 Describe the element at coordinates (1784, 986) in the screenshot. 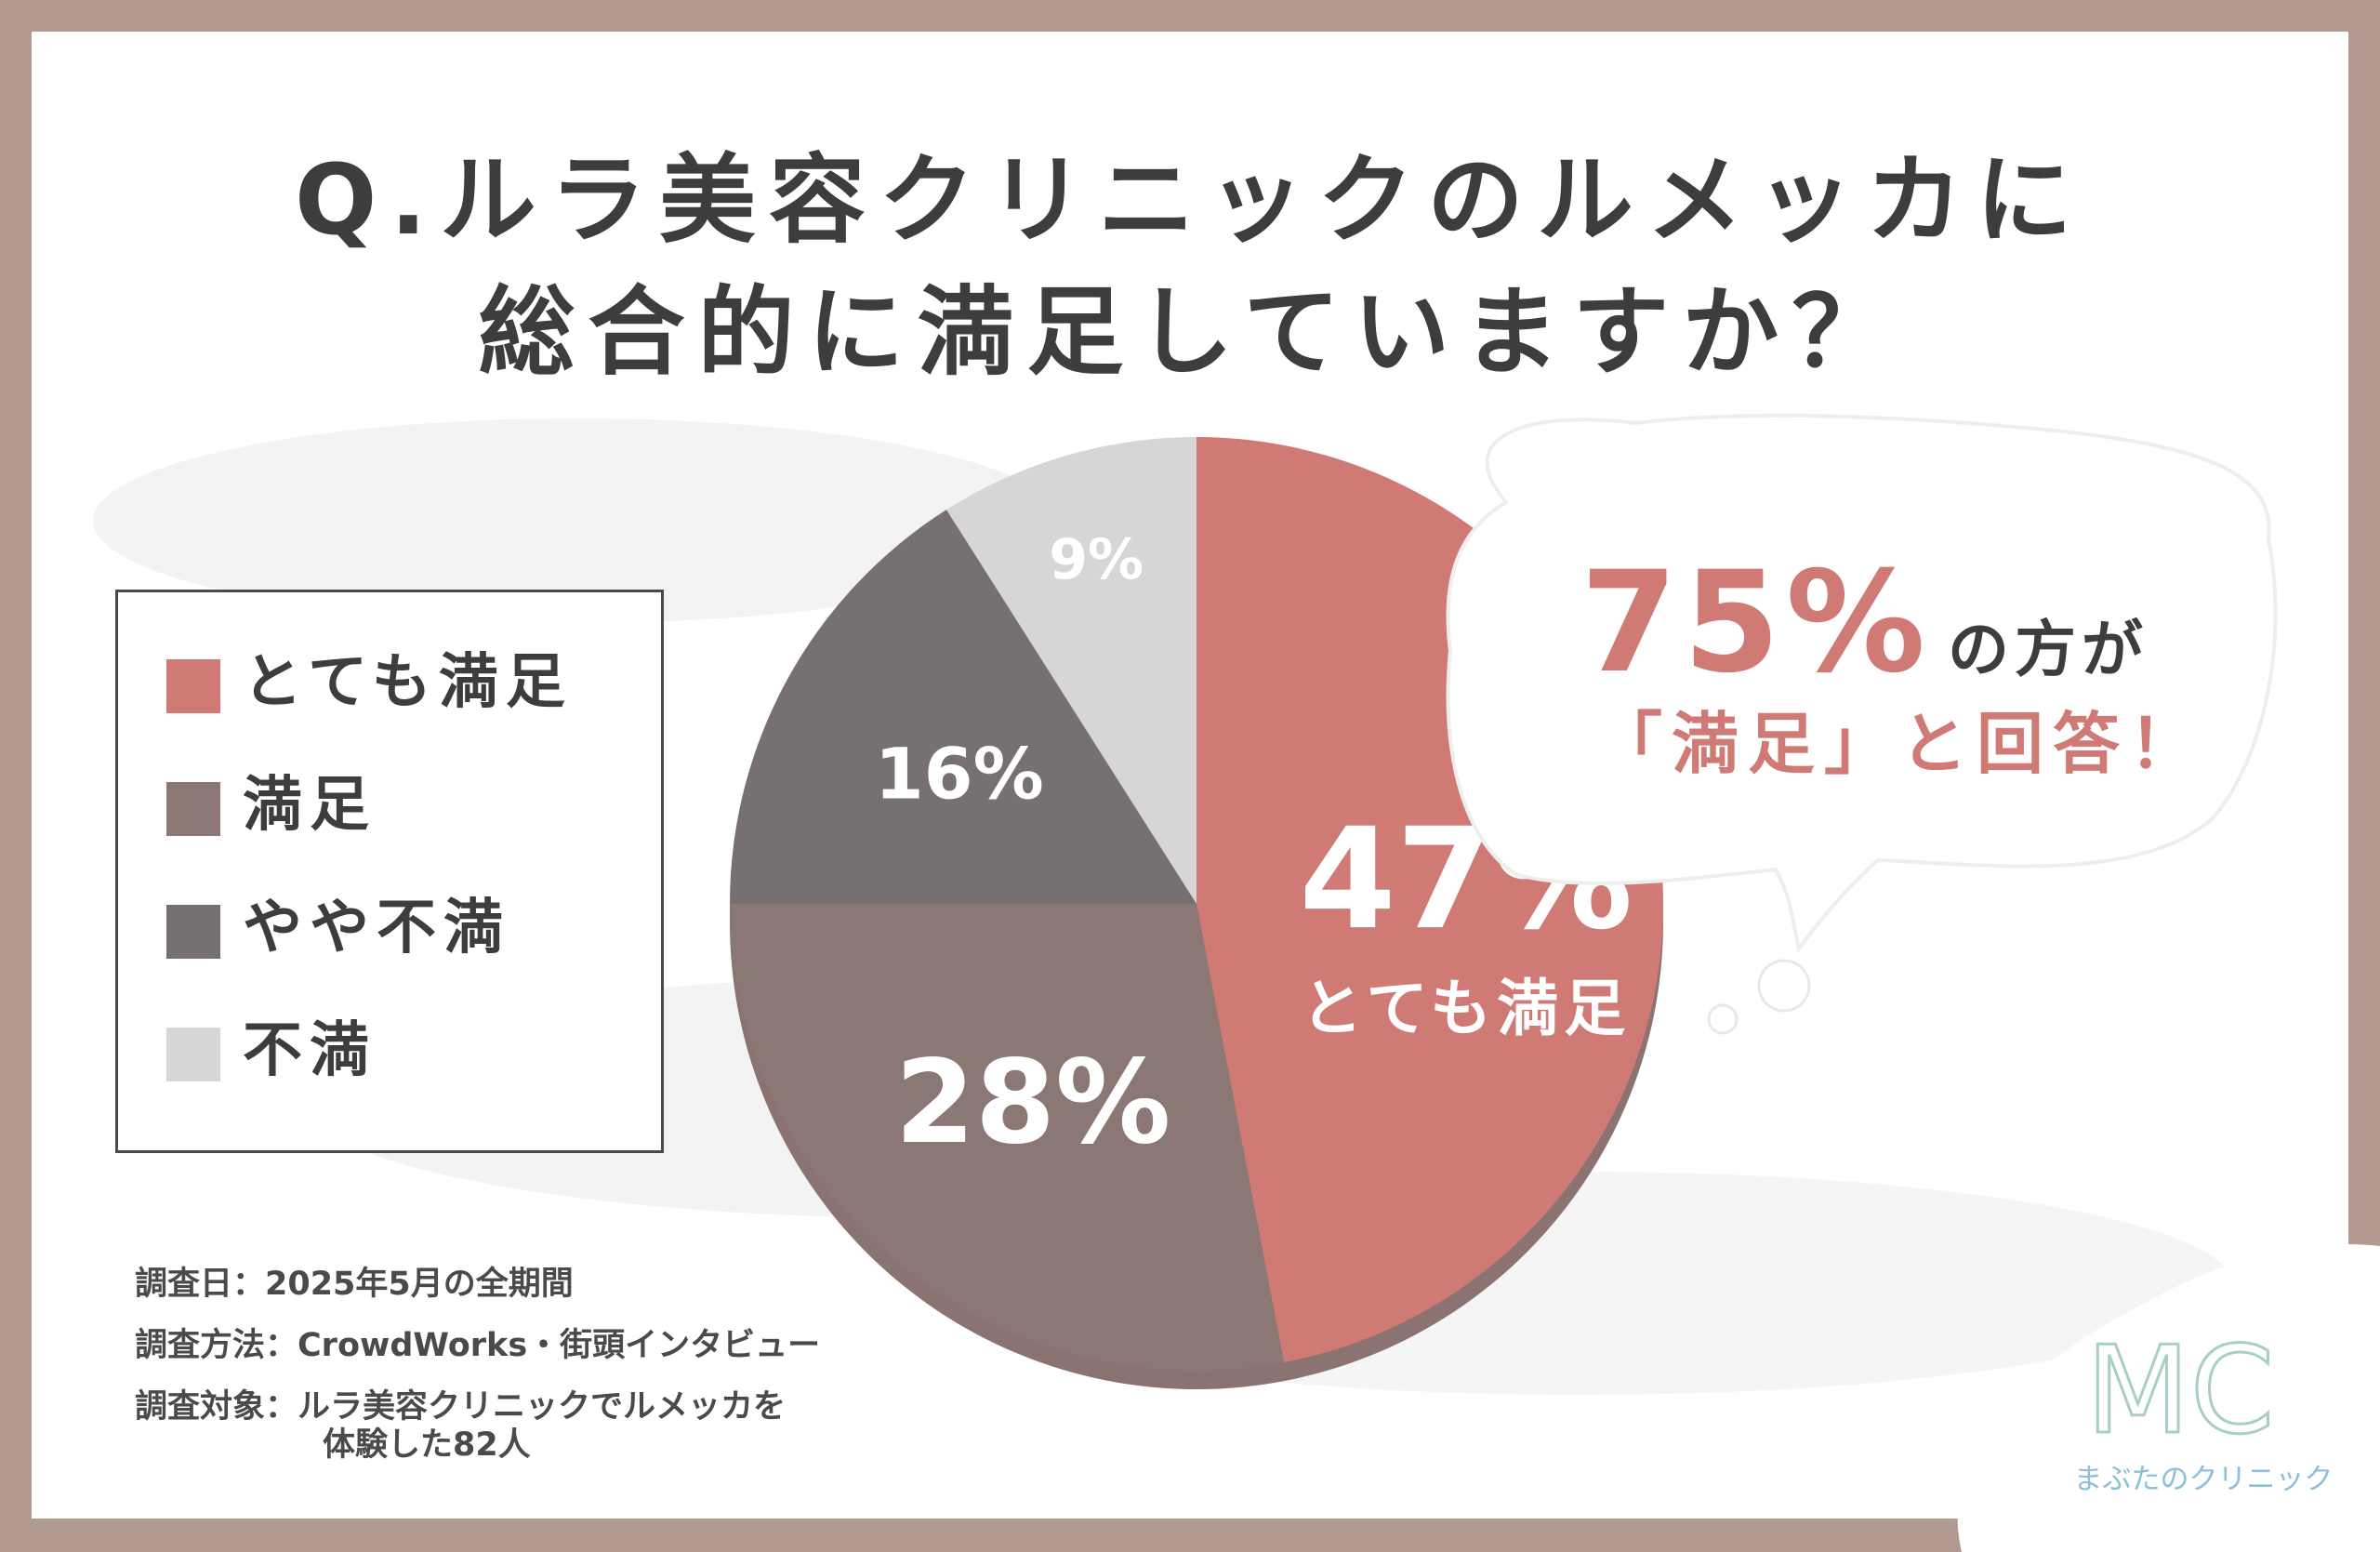

I see `callout-dot-large` at that location.